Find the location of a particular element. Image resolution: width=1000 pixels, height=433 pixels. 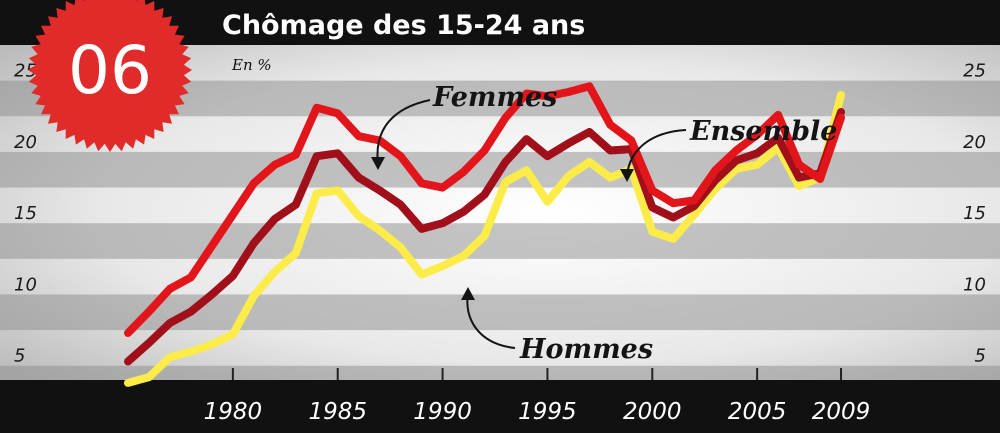

y-axis-unit: En % is located at coordinates (251, 65).